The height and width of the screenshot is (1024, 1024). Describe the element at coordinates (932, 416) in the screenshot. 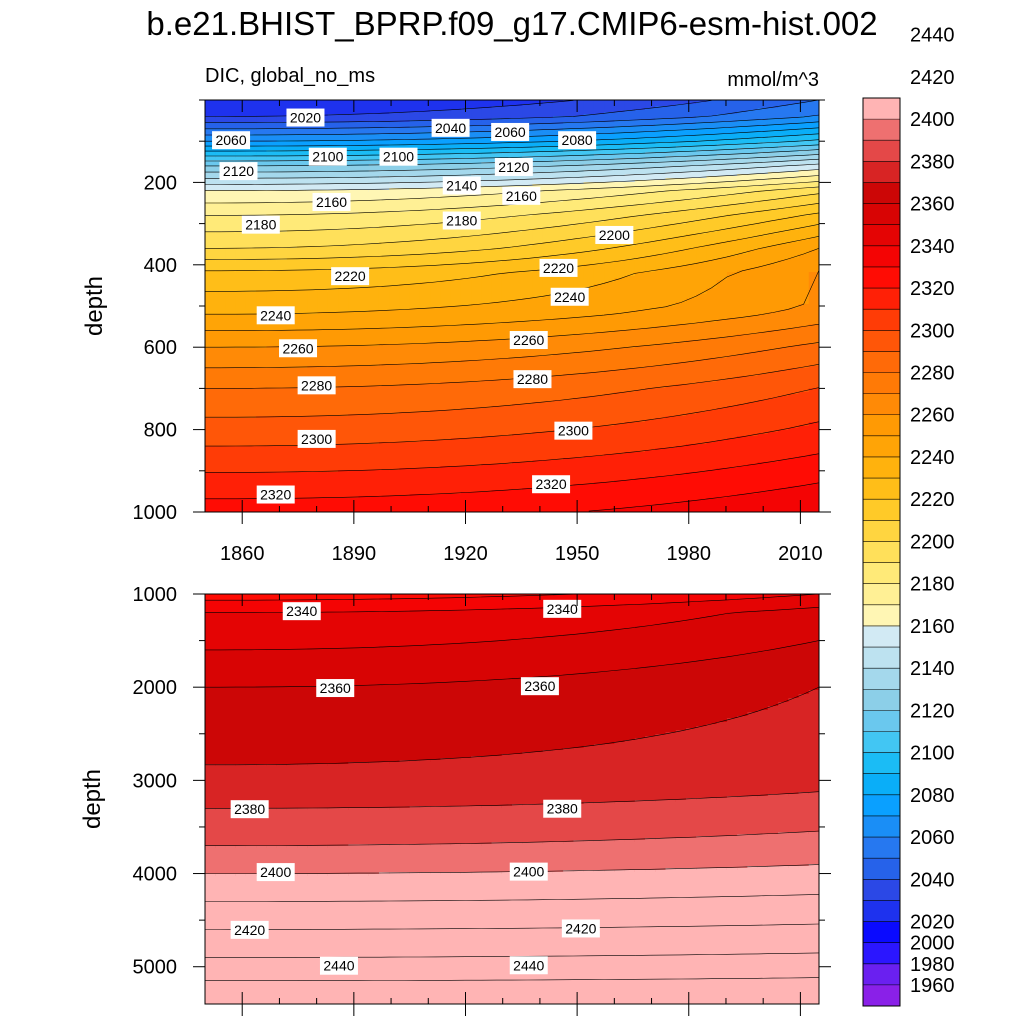

I see `colorbar-label: 2260` at that location.